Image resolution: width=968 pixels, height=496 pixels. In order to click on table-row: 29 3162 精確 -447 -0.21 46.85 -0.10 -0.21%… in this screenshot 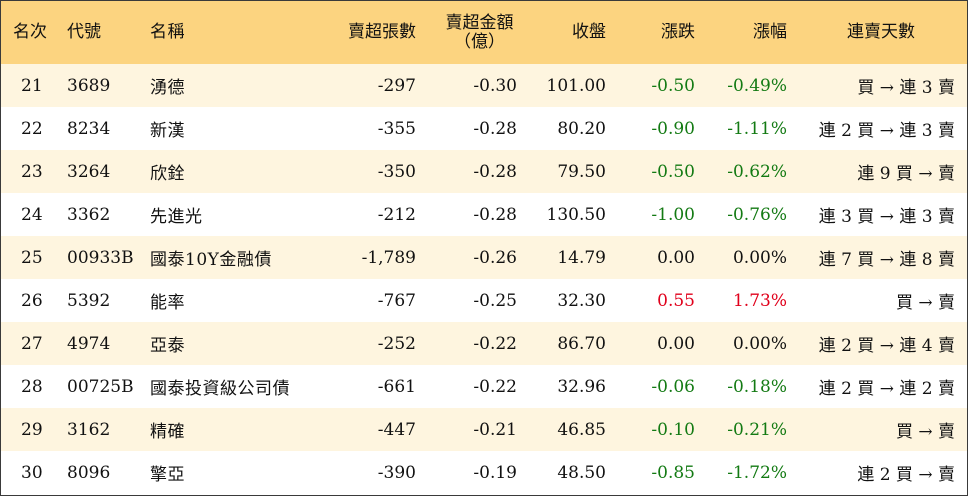, I will do `click(484, 429)`.